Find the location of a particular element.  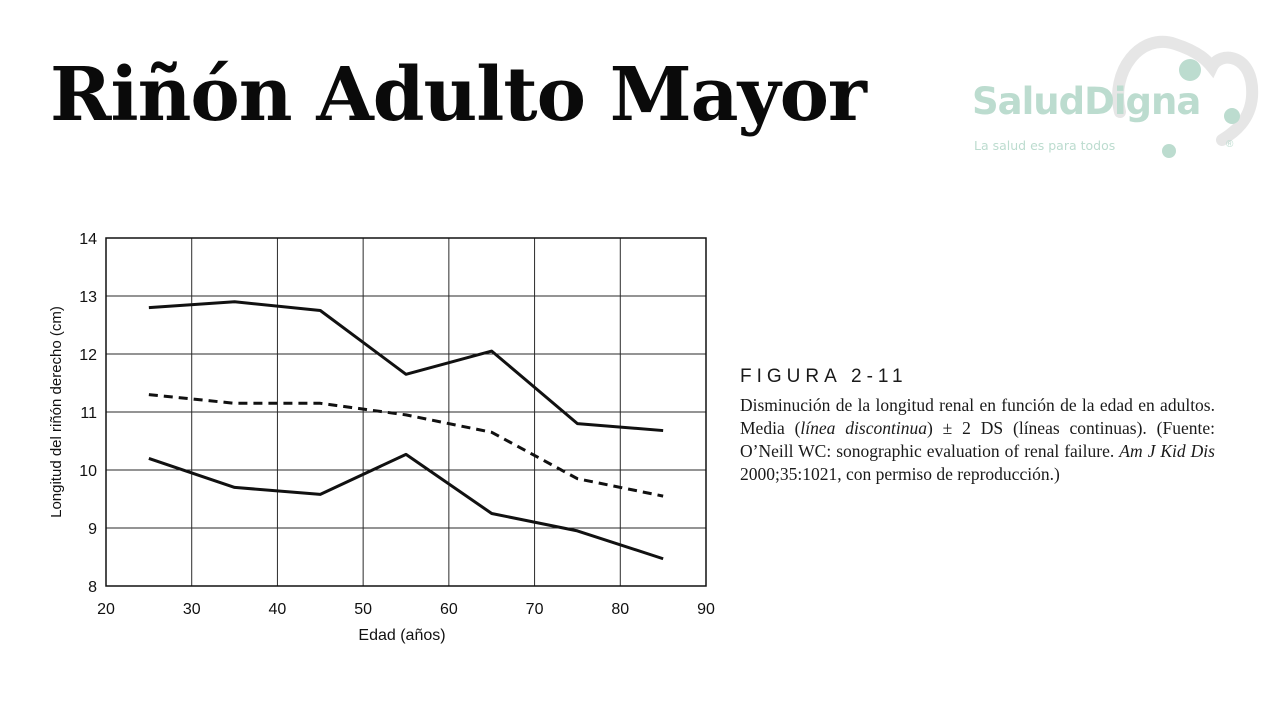

y-tick-label: 8 is located at coordinates (92, 587).